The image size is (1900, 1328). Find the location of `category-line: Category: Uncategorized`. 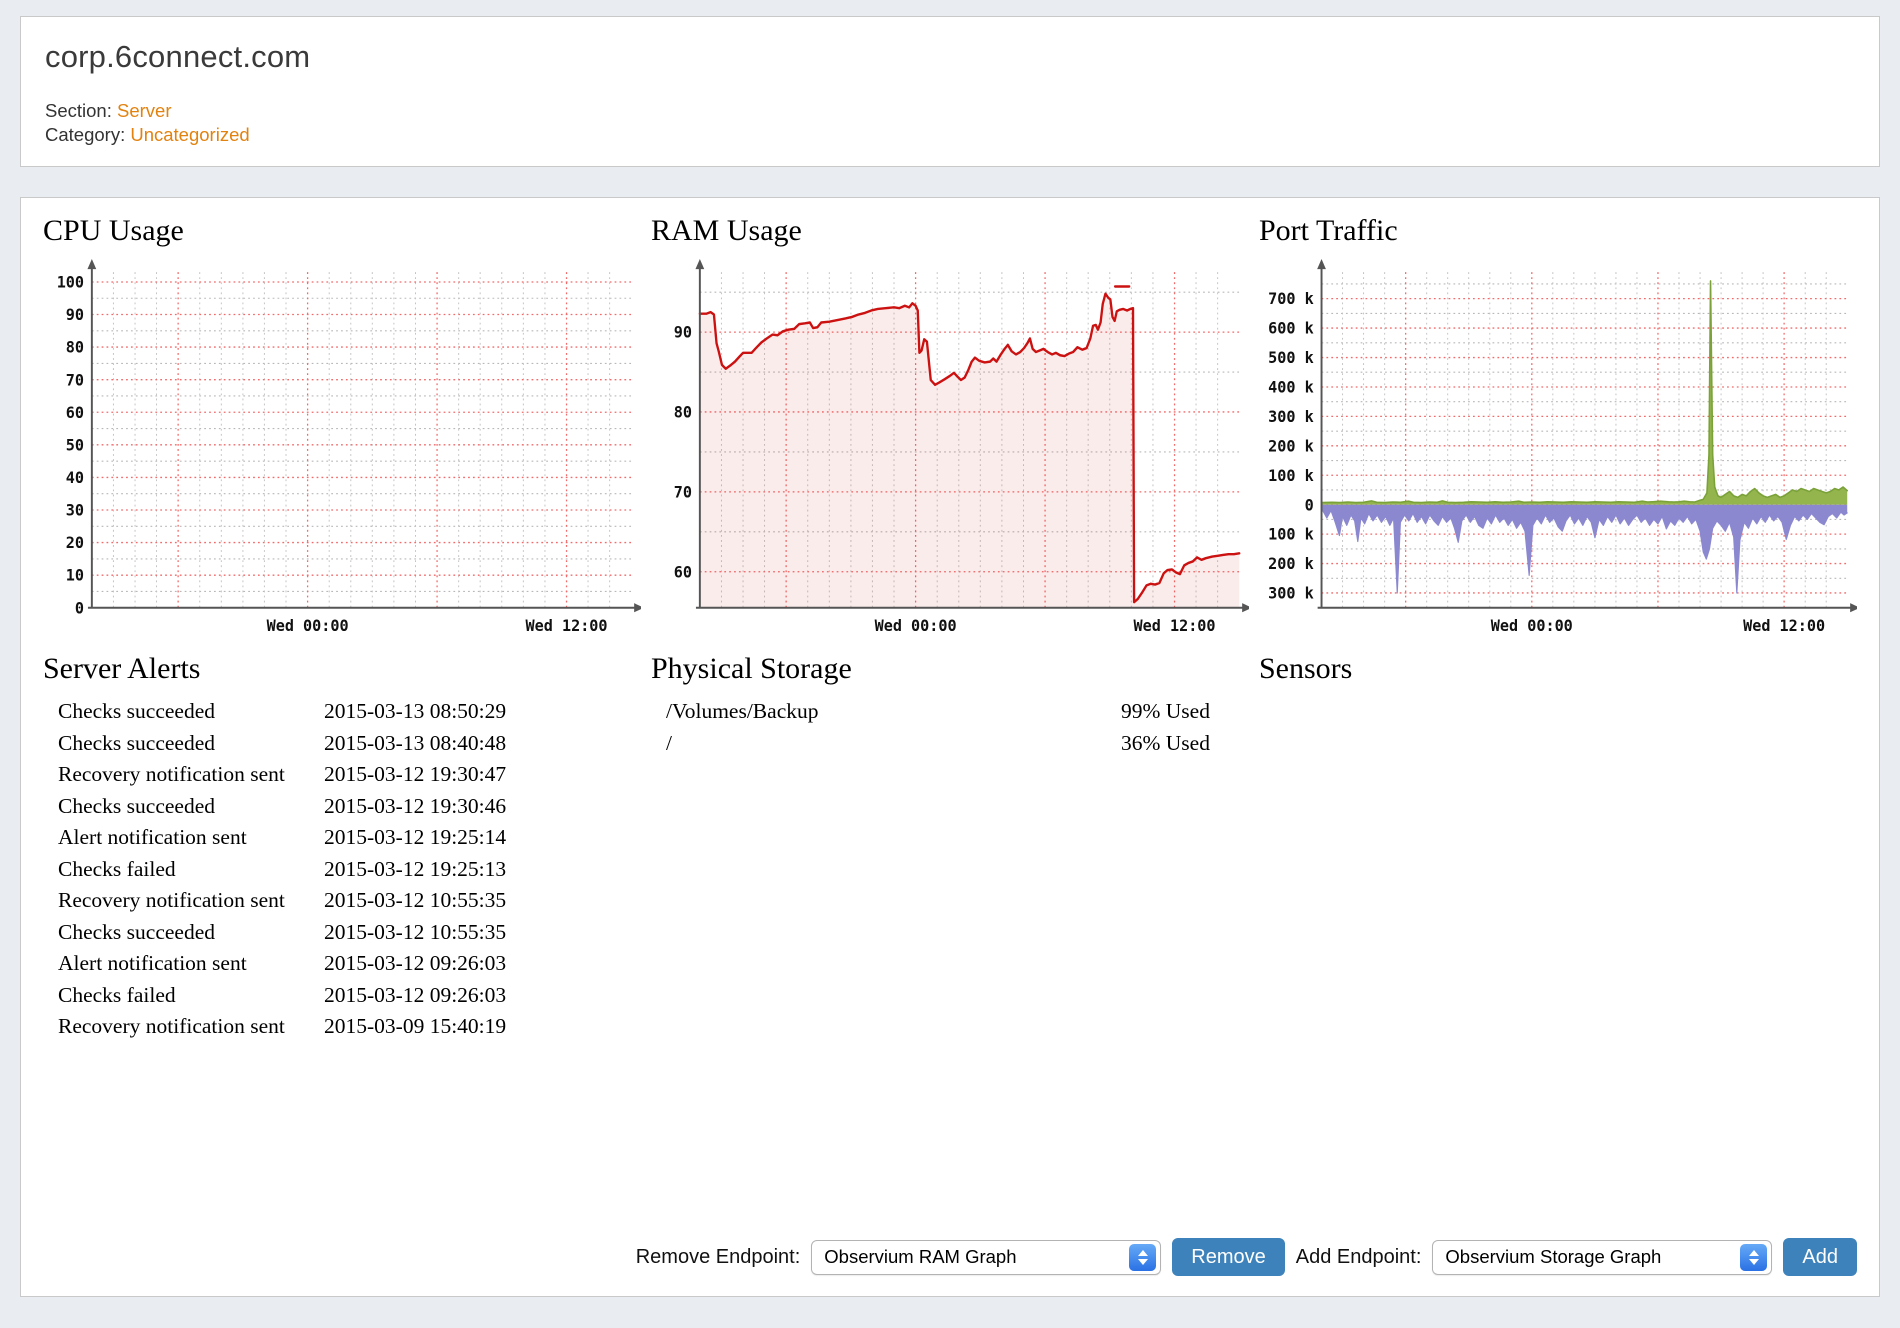

category-line: Category: Uncategorized is located at coordinates (950, 135).